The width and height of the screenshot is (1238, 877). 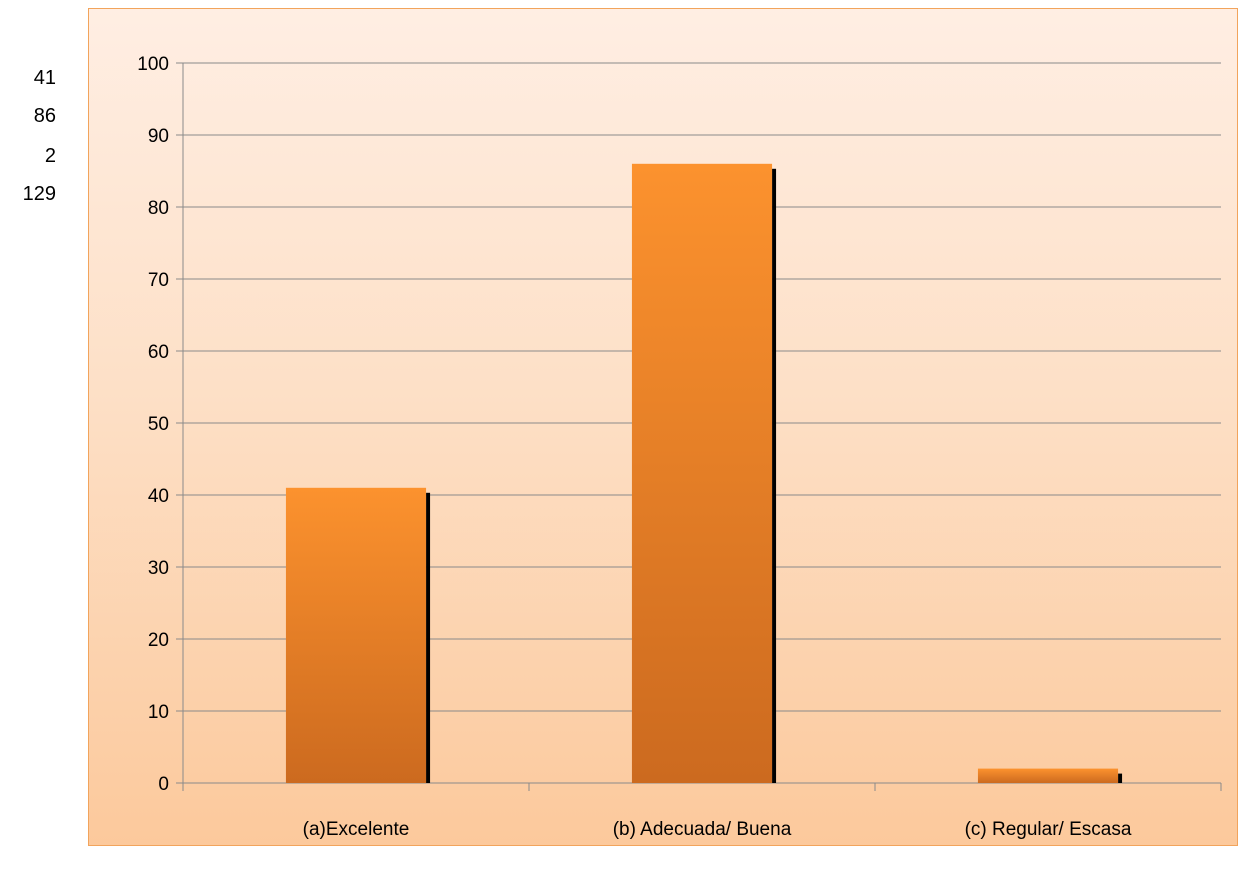 What do you see at coordinates (44, 116) in the screenshot?
I see `side-value: 86` at bounding box center [44, 116].